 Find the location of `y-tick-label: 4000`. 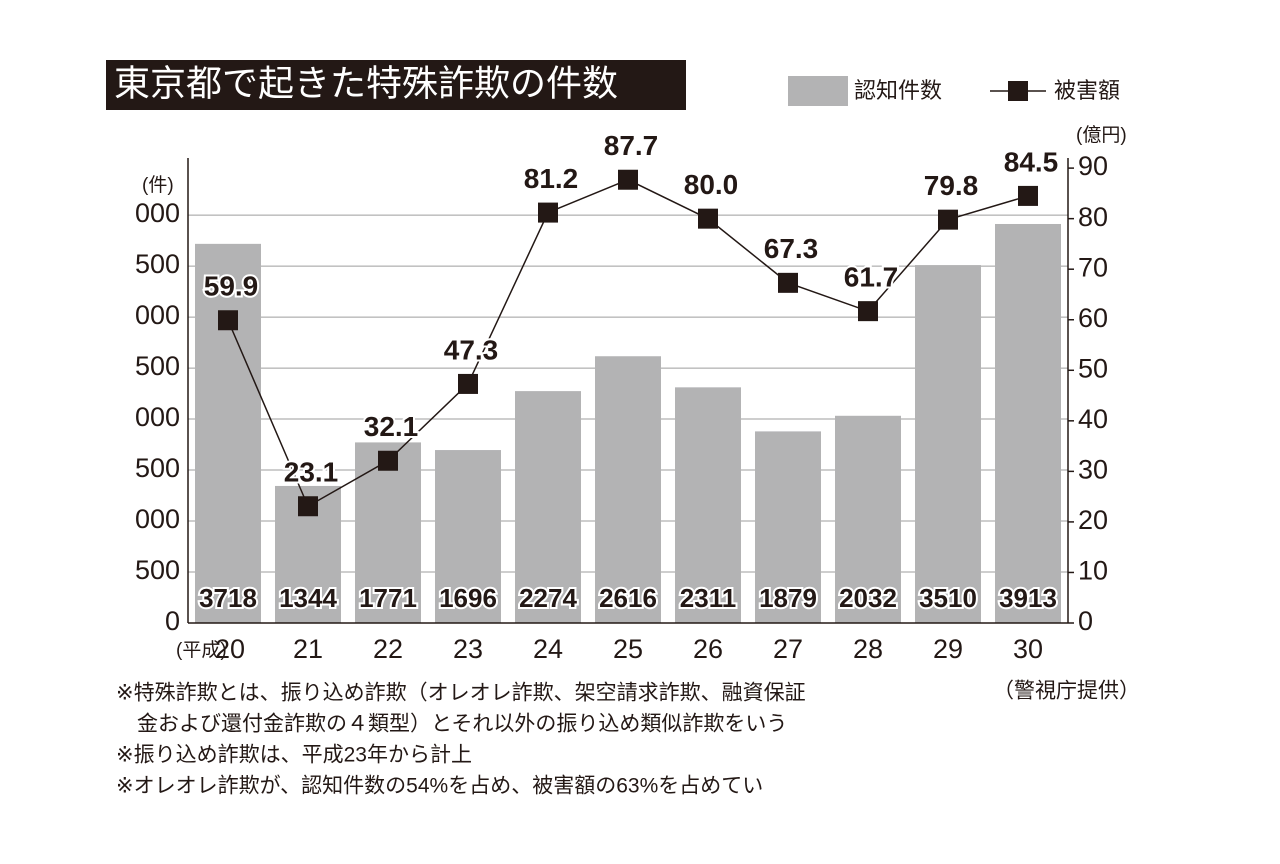

y-tick-label: 4000 is located at coordinates (150, 213).